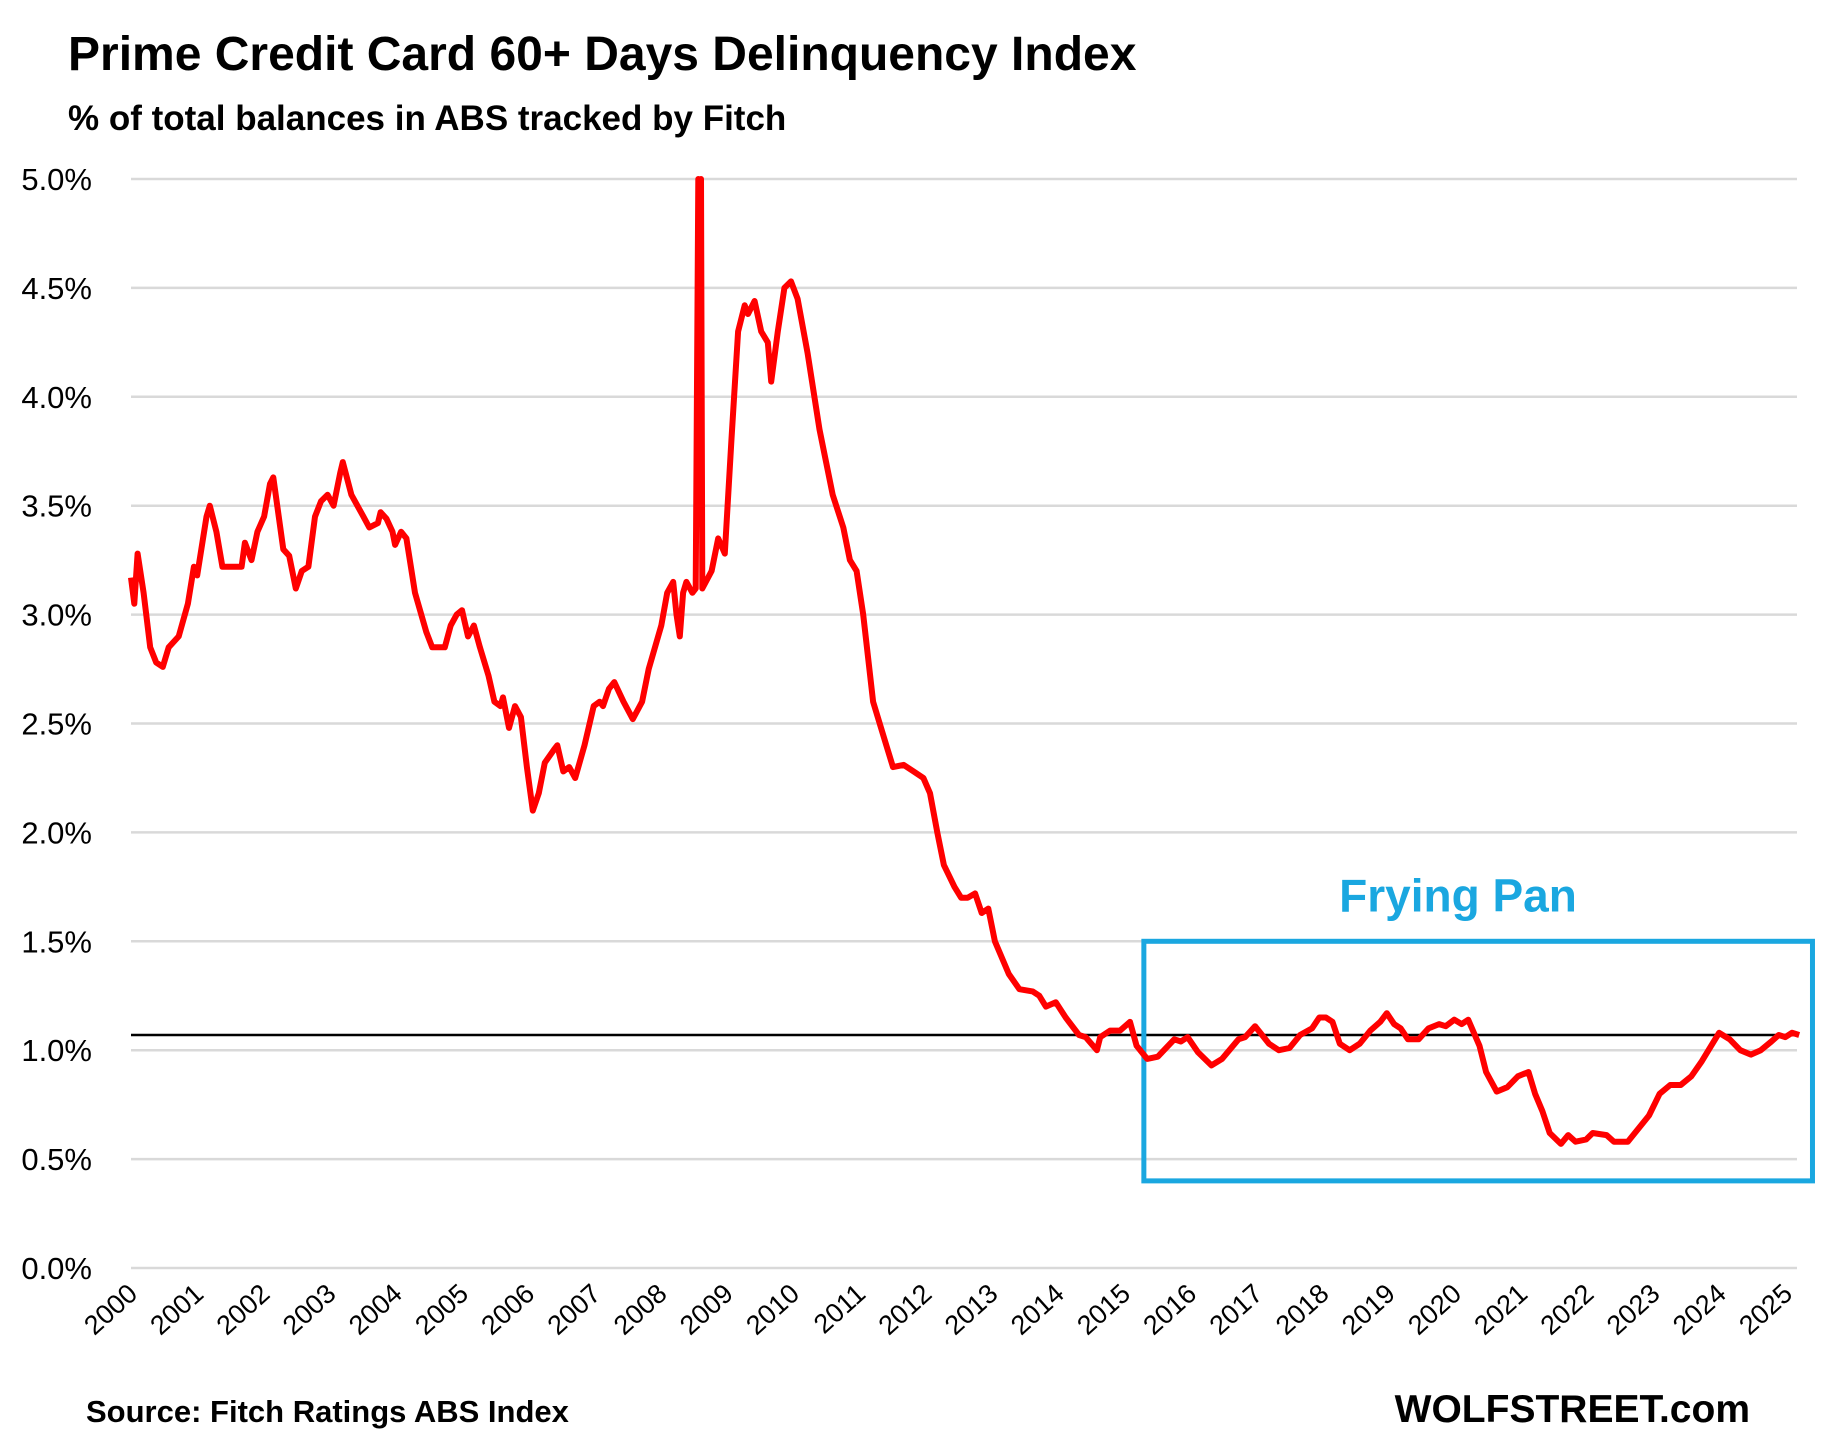 The image size is (1836, 1456). Describe the element at coordinates (905, 1309) in the screenshot. I see `x-tick-label: 2012` at that location.